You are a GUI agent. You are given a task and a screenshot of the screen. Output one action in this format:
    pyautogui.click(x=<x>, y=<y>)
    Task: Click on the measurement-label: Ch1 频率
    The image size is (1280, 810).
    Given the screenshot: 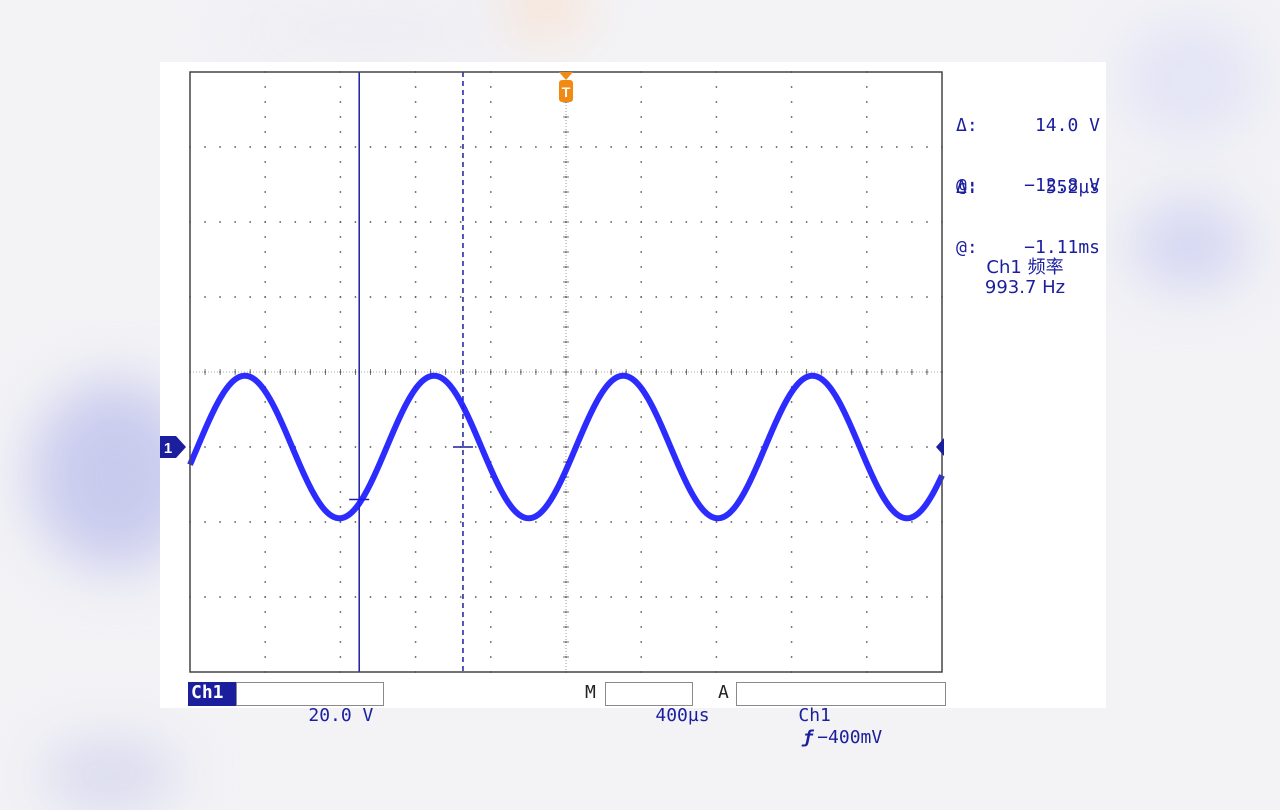 What is the action you would take?
    pyautogui.click(x=1025, y=267)
    